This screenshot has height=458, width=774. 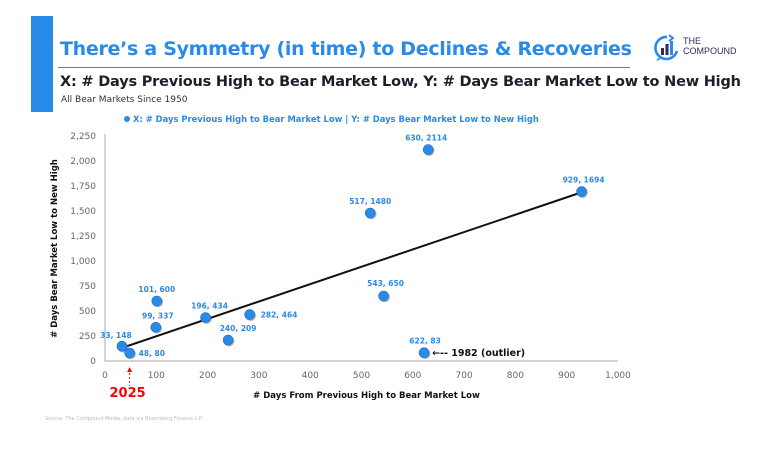 I want to click on data-label: 48, 80, so click(x=152, y=353).